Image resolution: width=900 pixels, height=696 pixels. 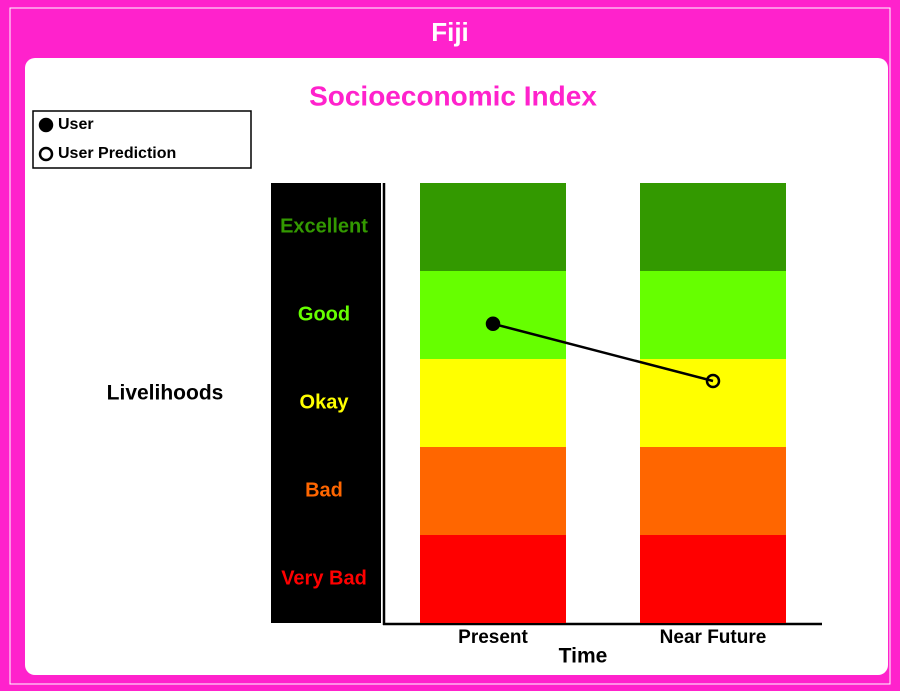 I want to click on label-column, so click(x=326, y=403).